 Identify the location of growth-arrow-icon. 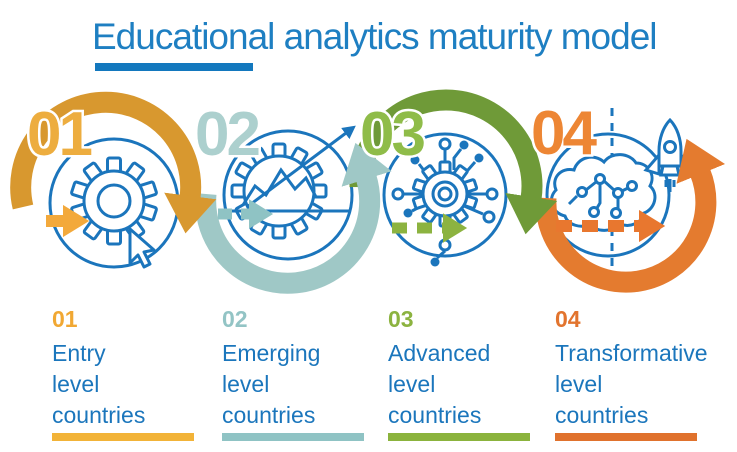
(301, 167).